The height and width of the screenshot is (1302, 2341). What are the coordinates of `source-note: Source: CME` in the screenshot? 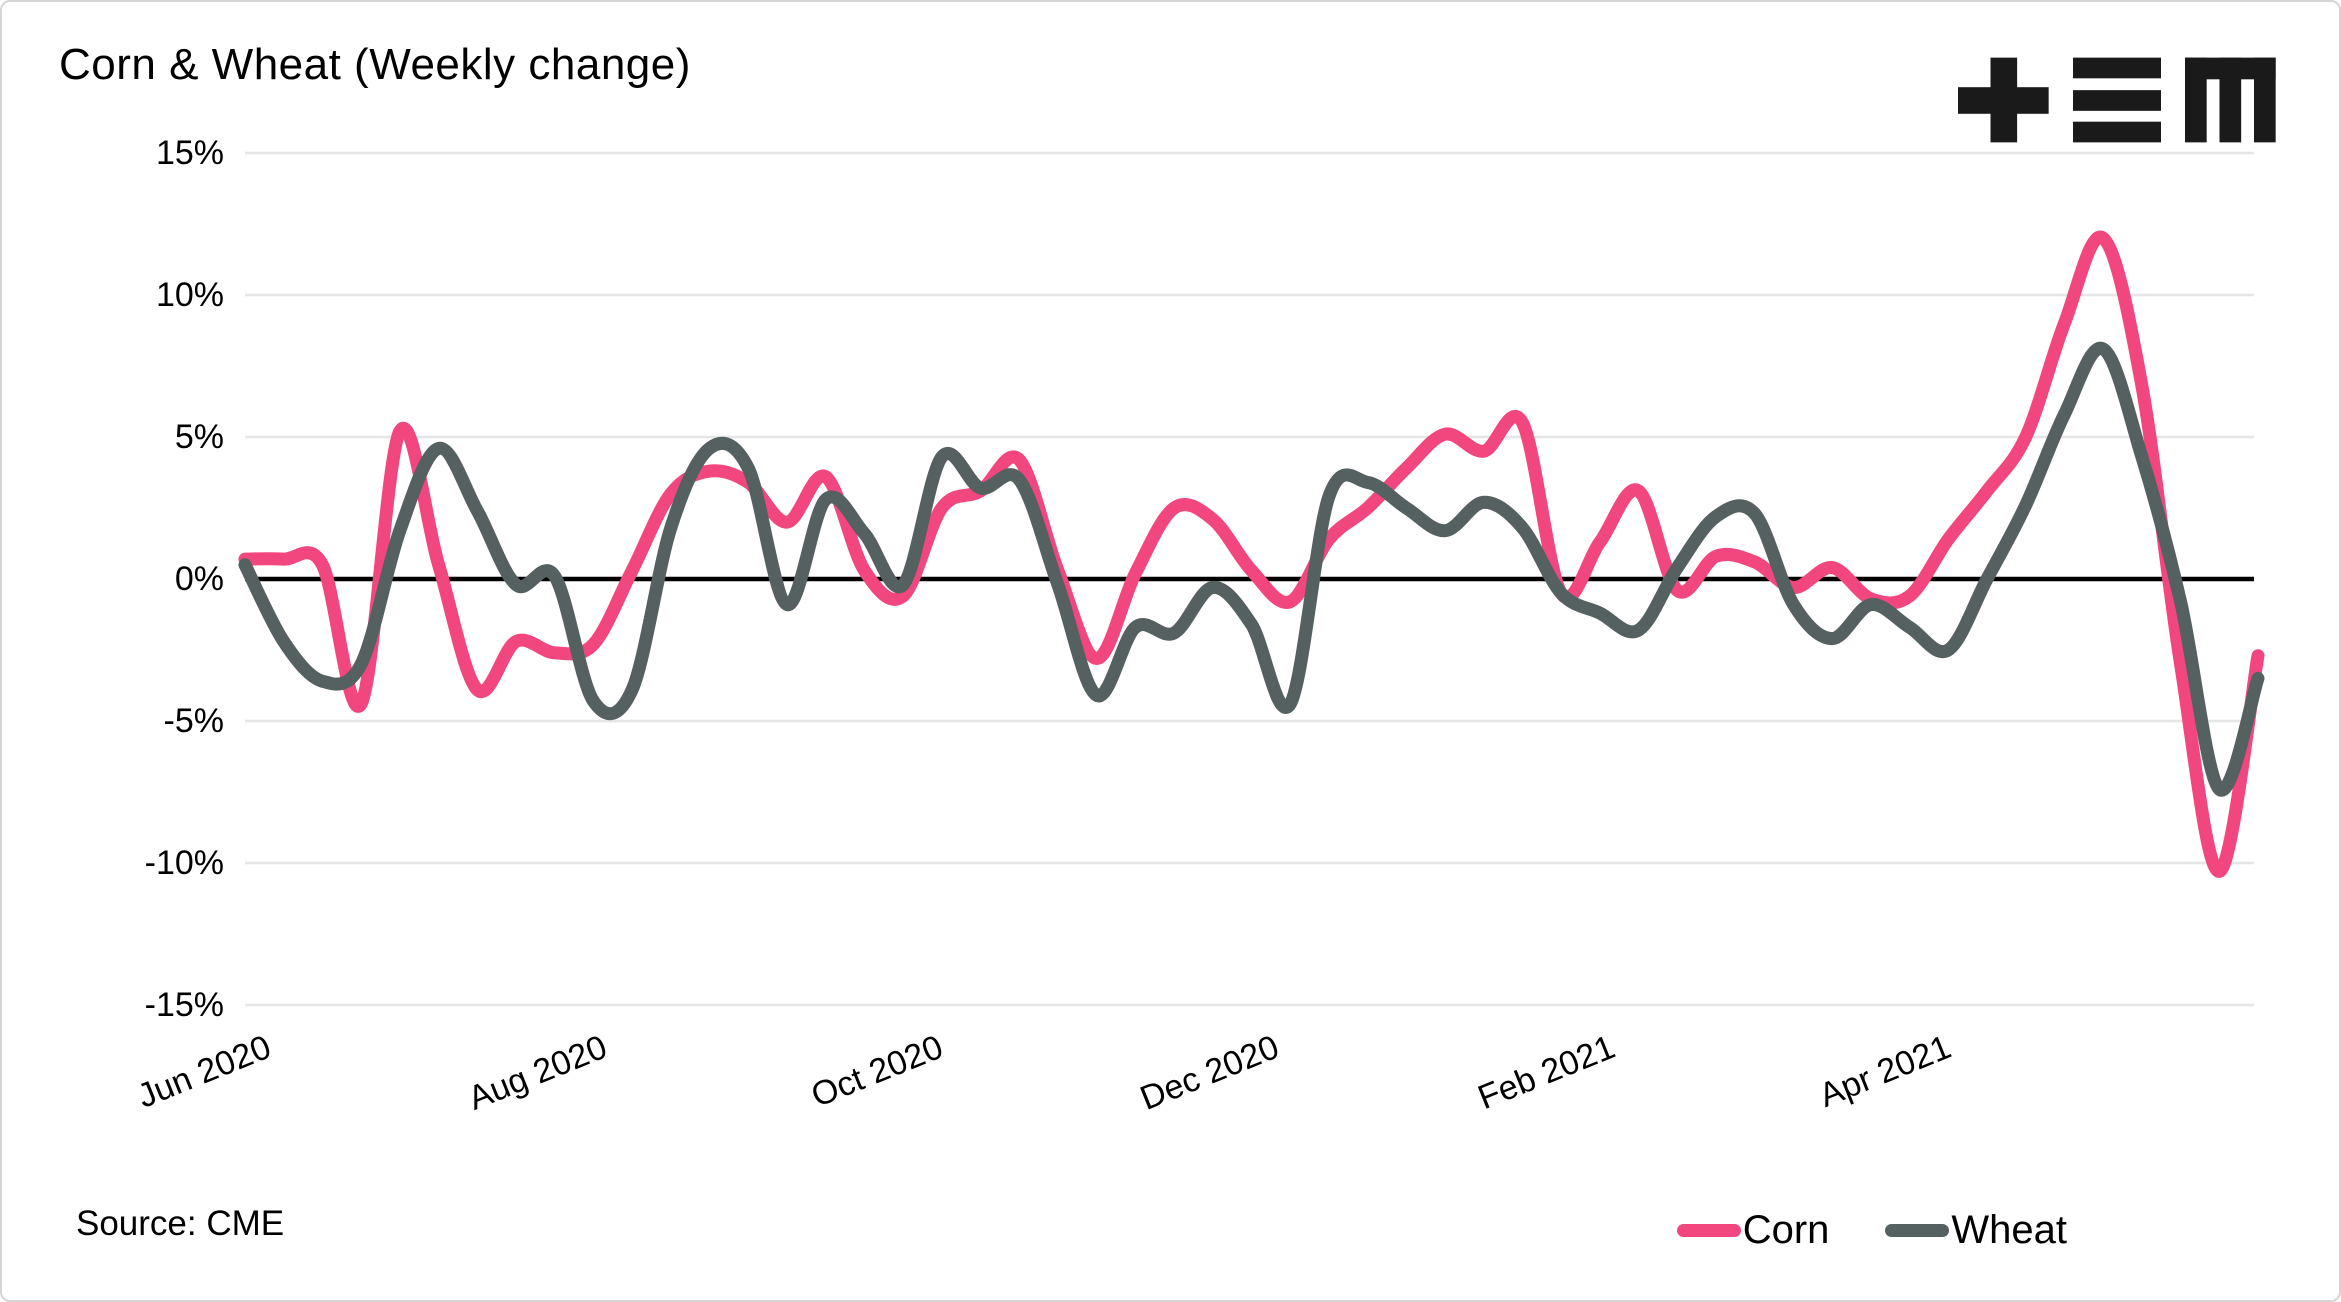 It's located at (180, 1223).